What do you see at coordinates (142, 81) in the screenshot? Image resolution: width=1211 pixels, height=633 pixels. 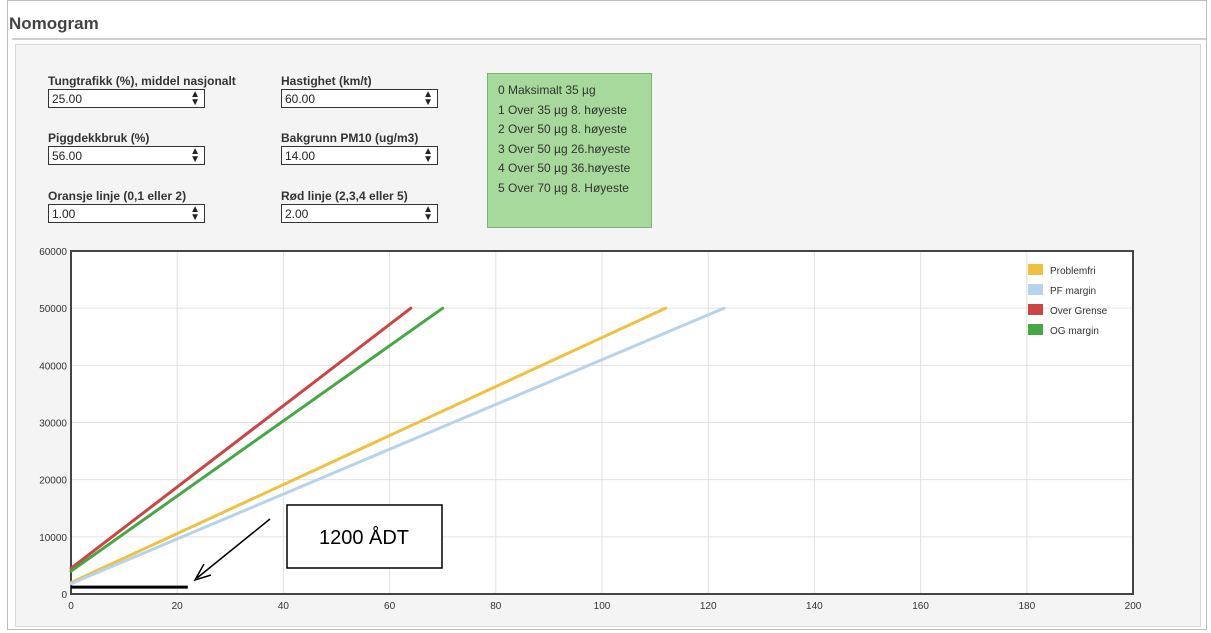 I see `field-label: Tungtrafikk (%), middel nasjonalt` at bounding box center [142, 81].